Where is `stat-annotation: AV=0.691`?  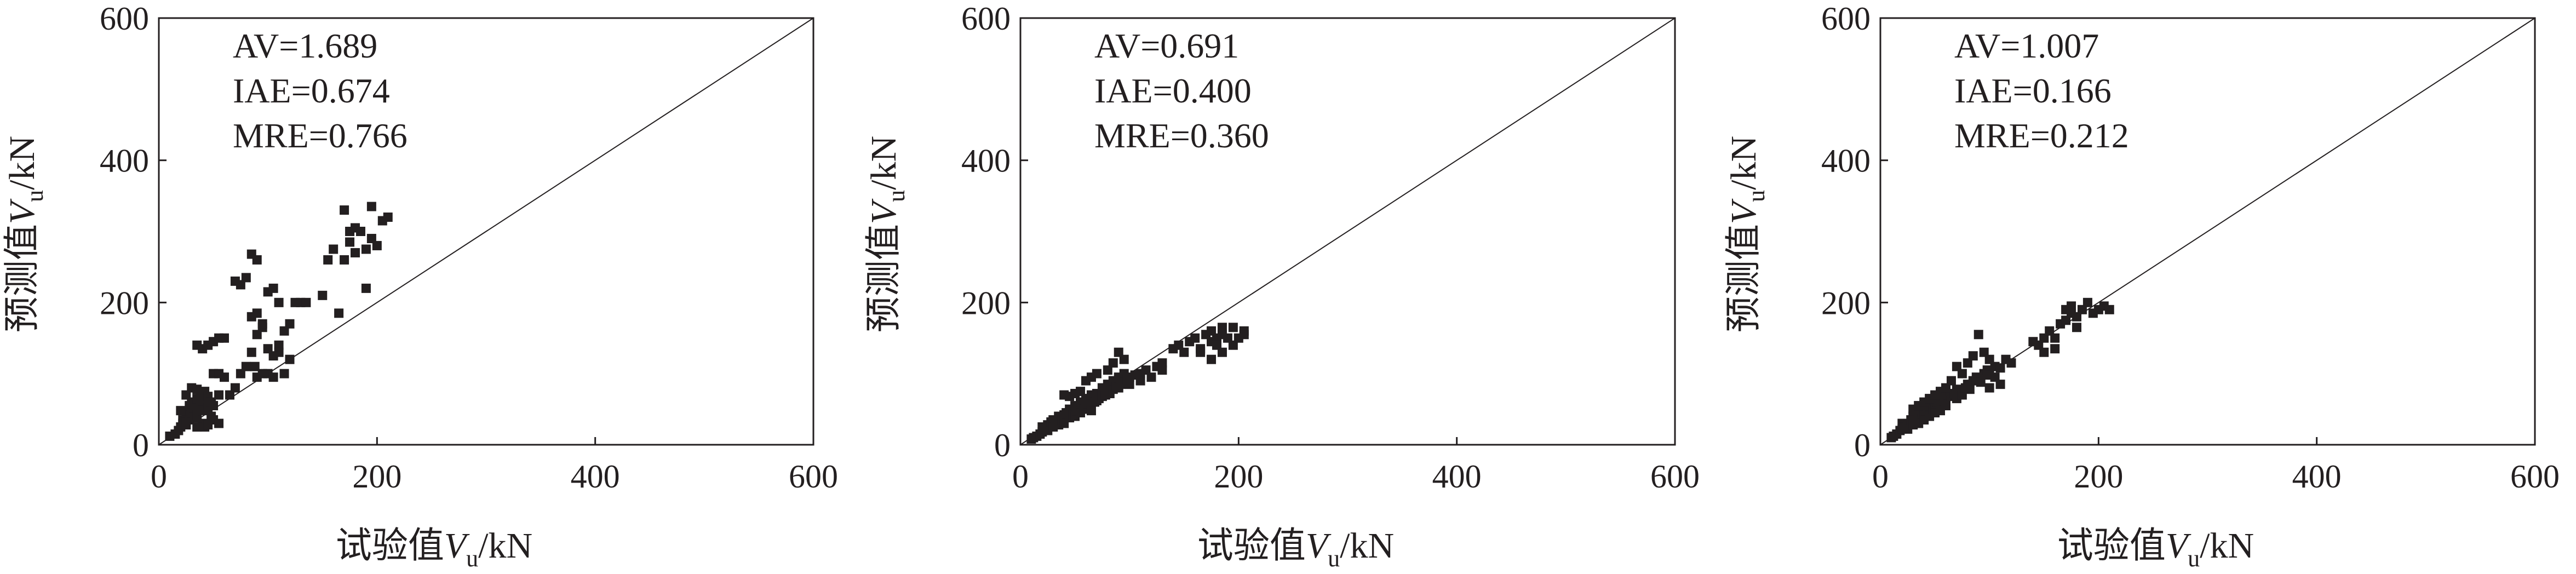 stat-annotation: AV=0.691 is located at coordinates (1166, 46).